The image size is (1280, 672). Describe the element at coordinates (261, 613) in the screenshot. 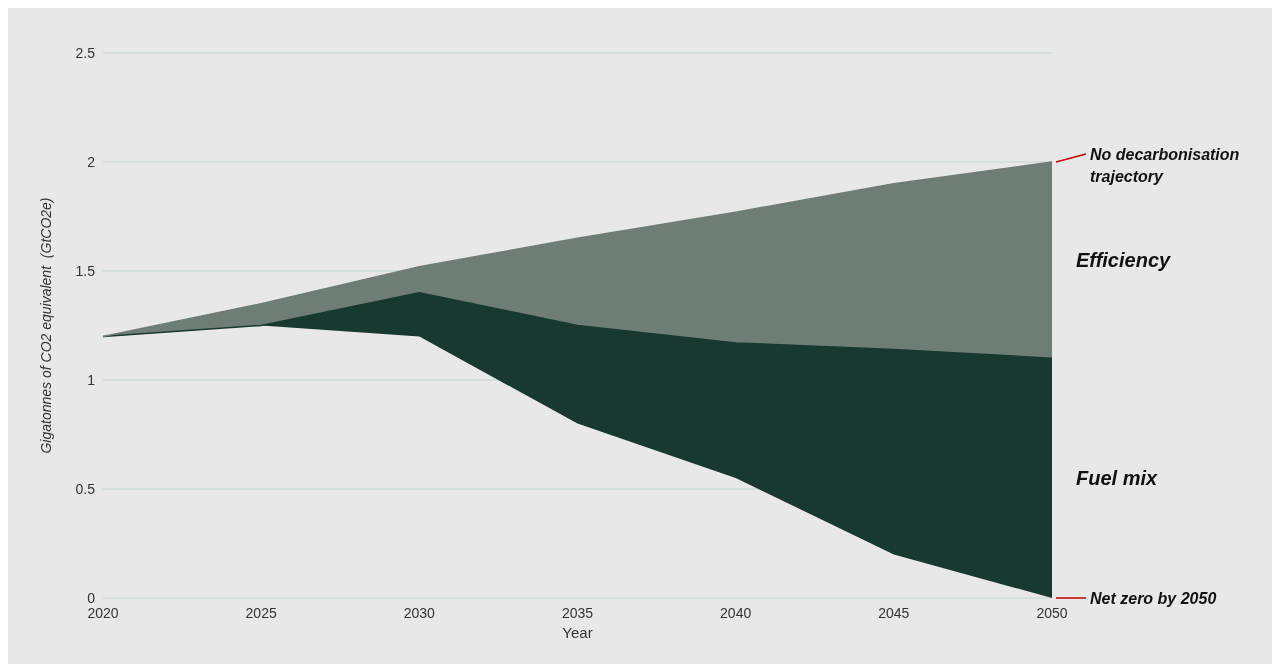

I see `x-tick-label: 2025` at that location.